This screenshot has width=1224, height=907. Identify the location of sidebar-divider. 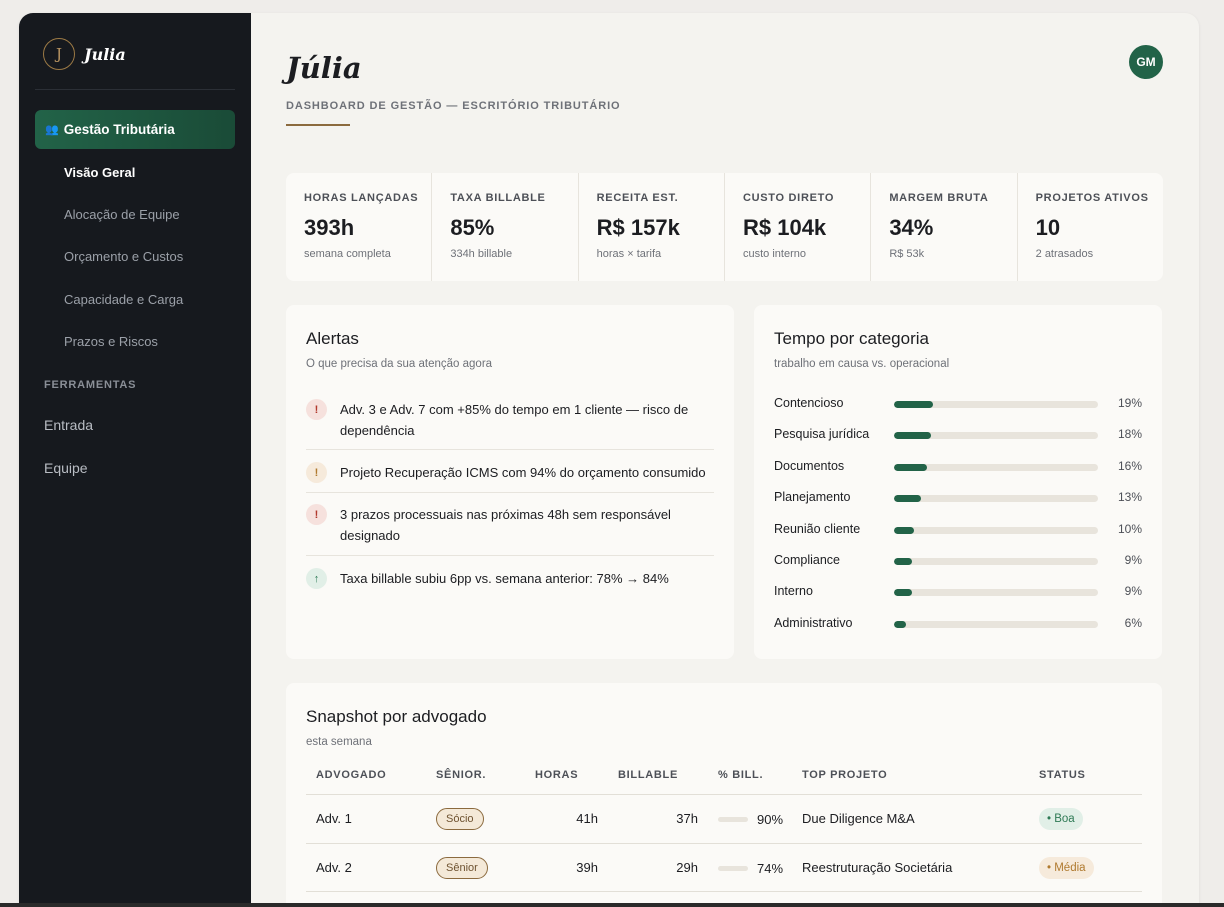
(135, 89).